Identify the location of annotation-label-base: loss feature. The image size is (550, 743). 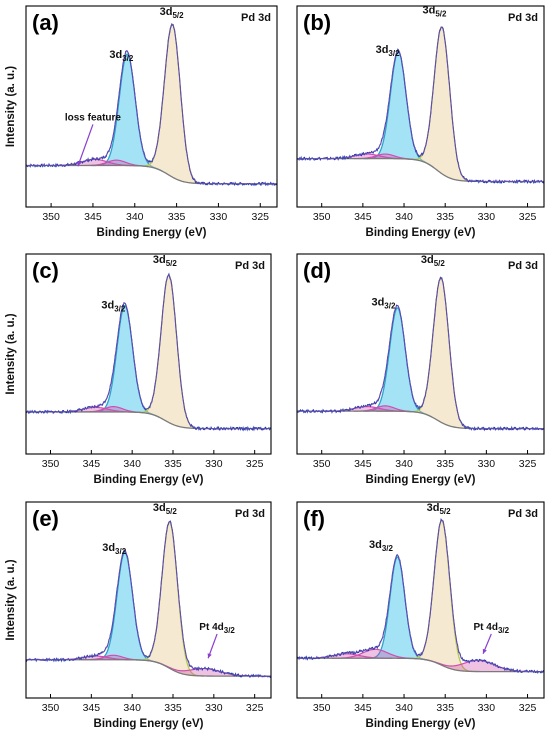
(93, 117).